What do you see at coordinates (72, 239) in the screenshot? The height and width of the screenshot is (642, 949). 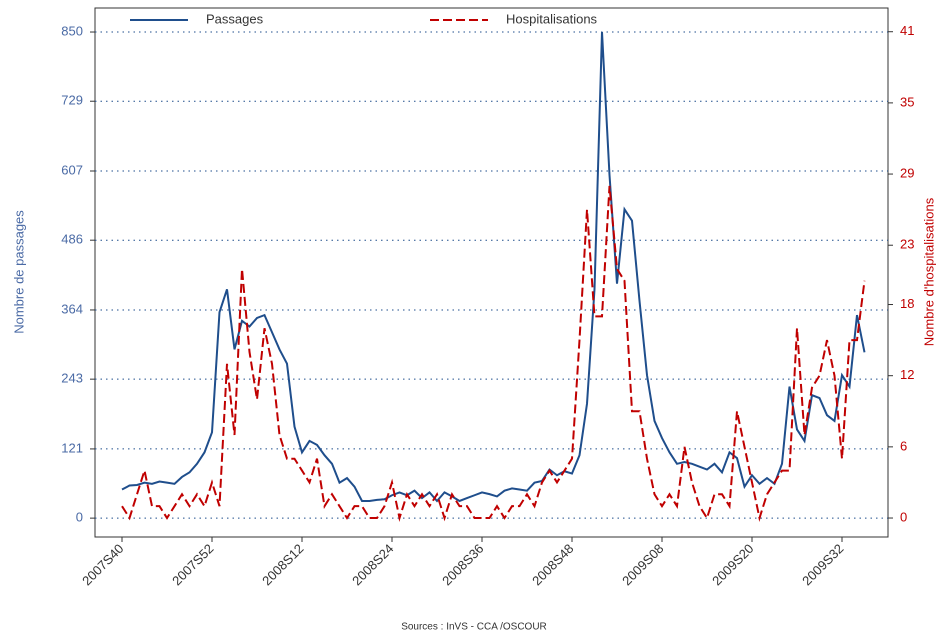 I see `y-tick-label: 486` at bounding box center [72, 239].